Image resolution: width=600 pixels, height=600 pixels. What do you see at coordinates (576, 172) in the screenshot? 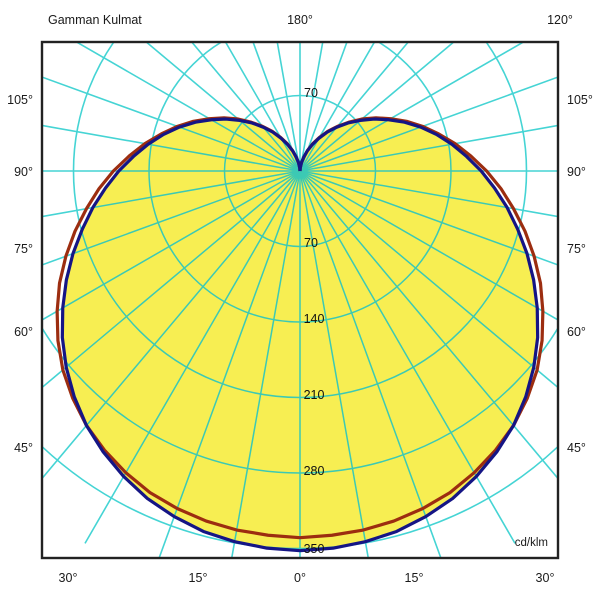
I see `right-label-90: 90°` at bounding box center [576, 172].